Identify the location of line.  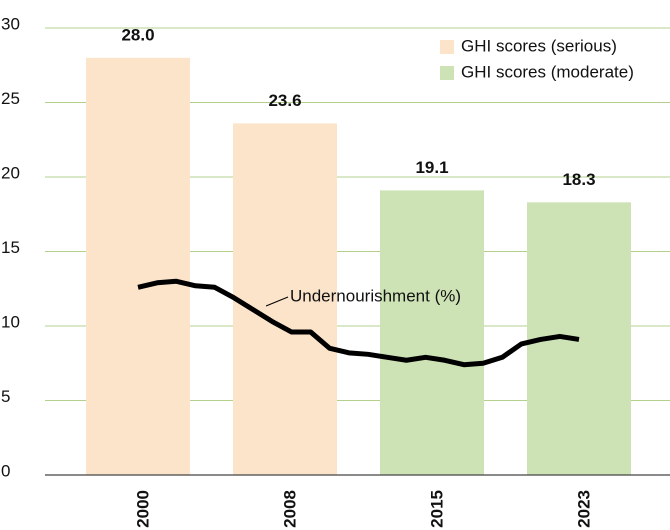
(358, 323).